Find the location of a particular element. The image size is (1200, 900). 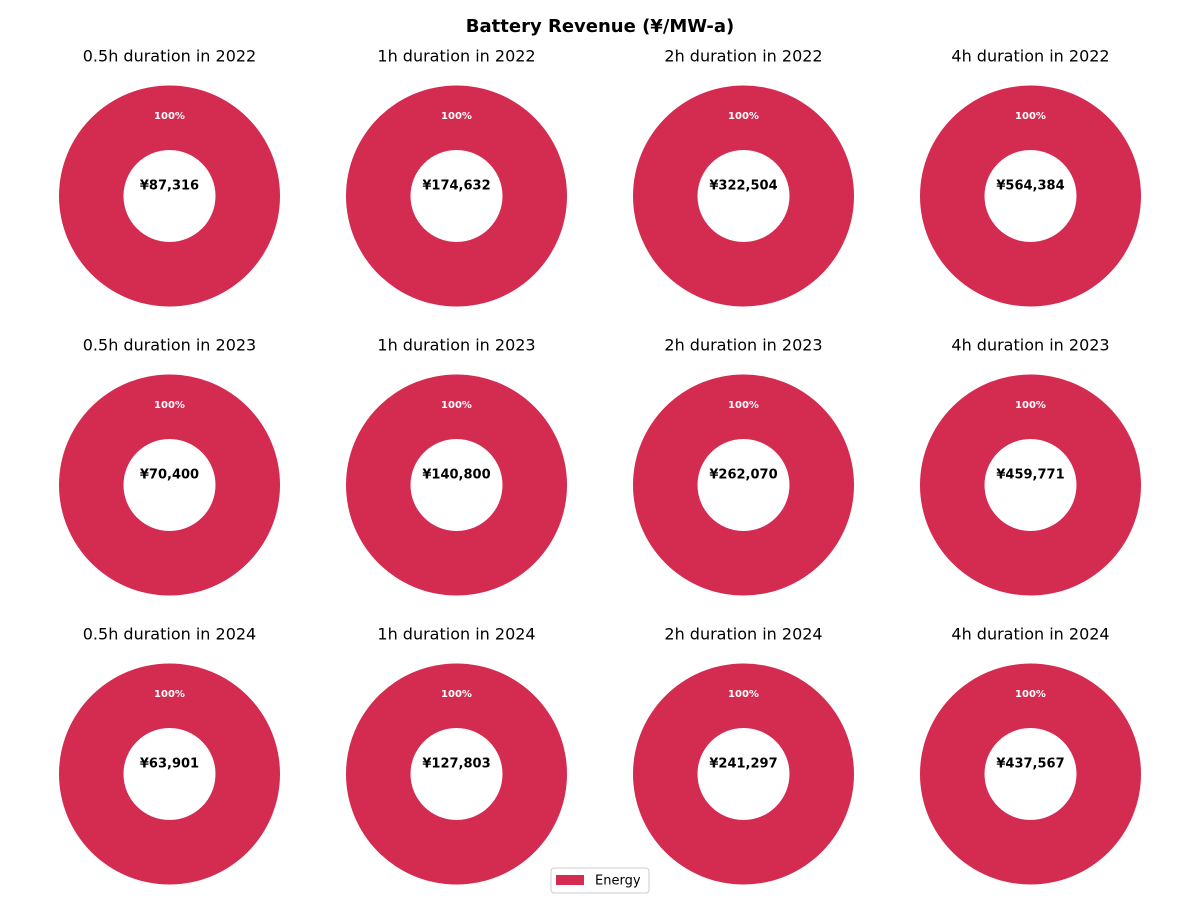

panel-title: 0.5h duration in 2024 is located at coordinates (169, 634).